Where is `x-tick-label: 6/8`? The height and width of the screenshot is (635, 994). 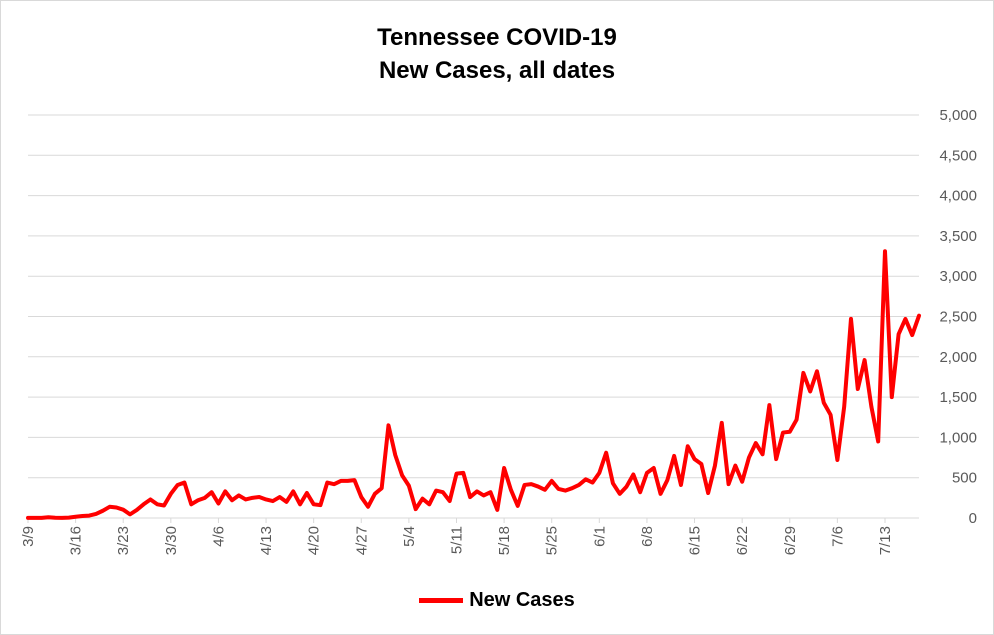
x-tick-label: 6/8 is located at coordinates (647, 536).